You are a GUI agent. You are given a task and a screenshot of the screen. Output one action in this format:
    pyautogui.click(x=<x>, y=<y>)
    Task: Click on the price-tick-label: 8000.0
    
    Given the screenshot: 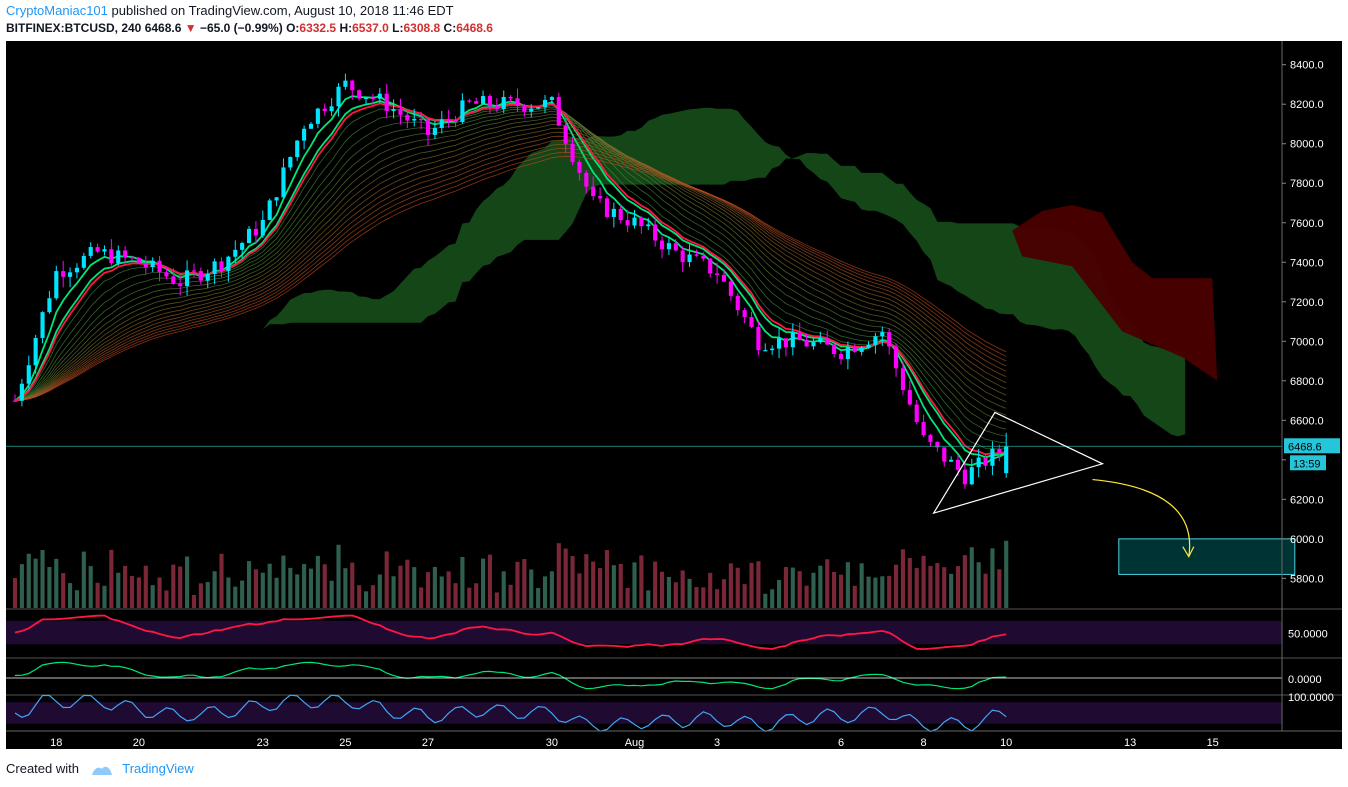 What is the action you would take?
    pyautogui.click(x=1307, y=145)
    